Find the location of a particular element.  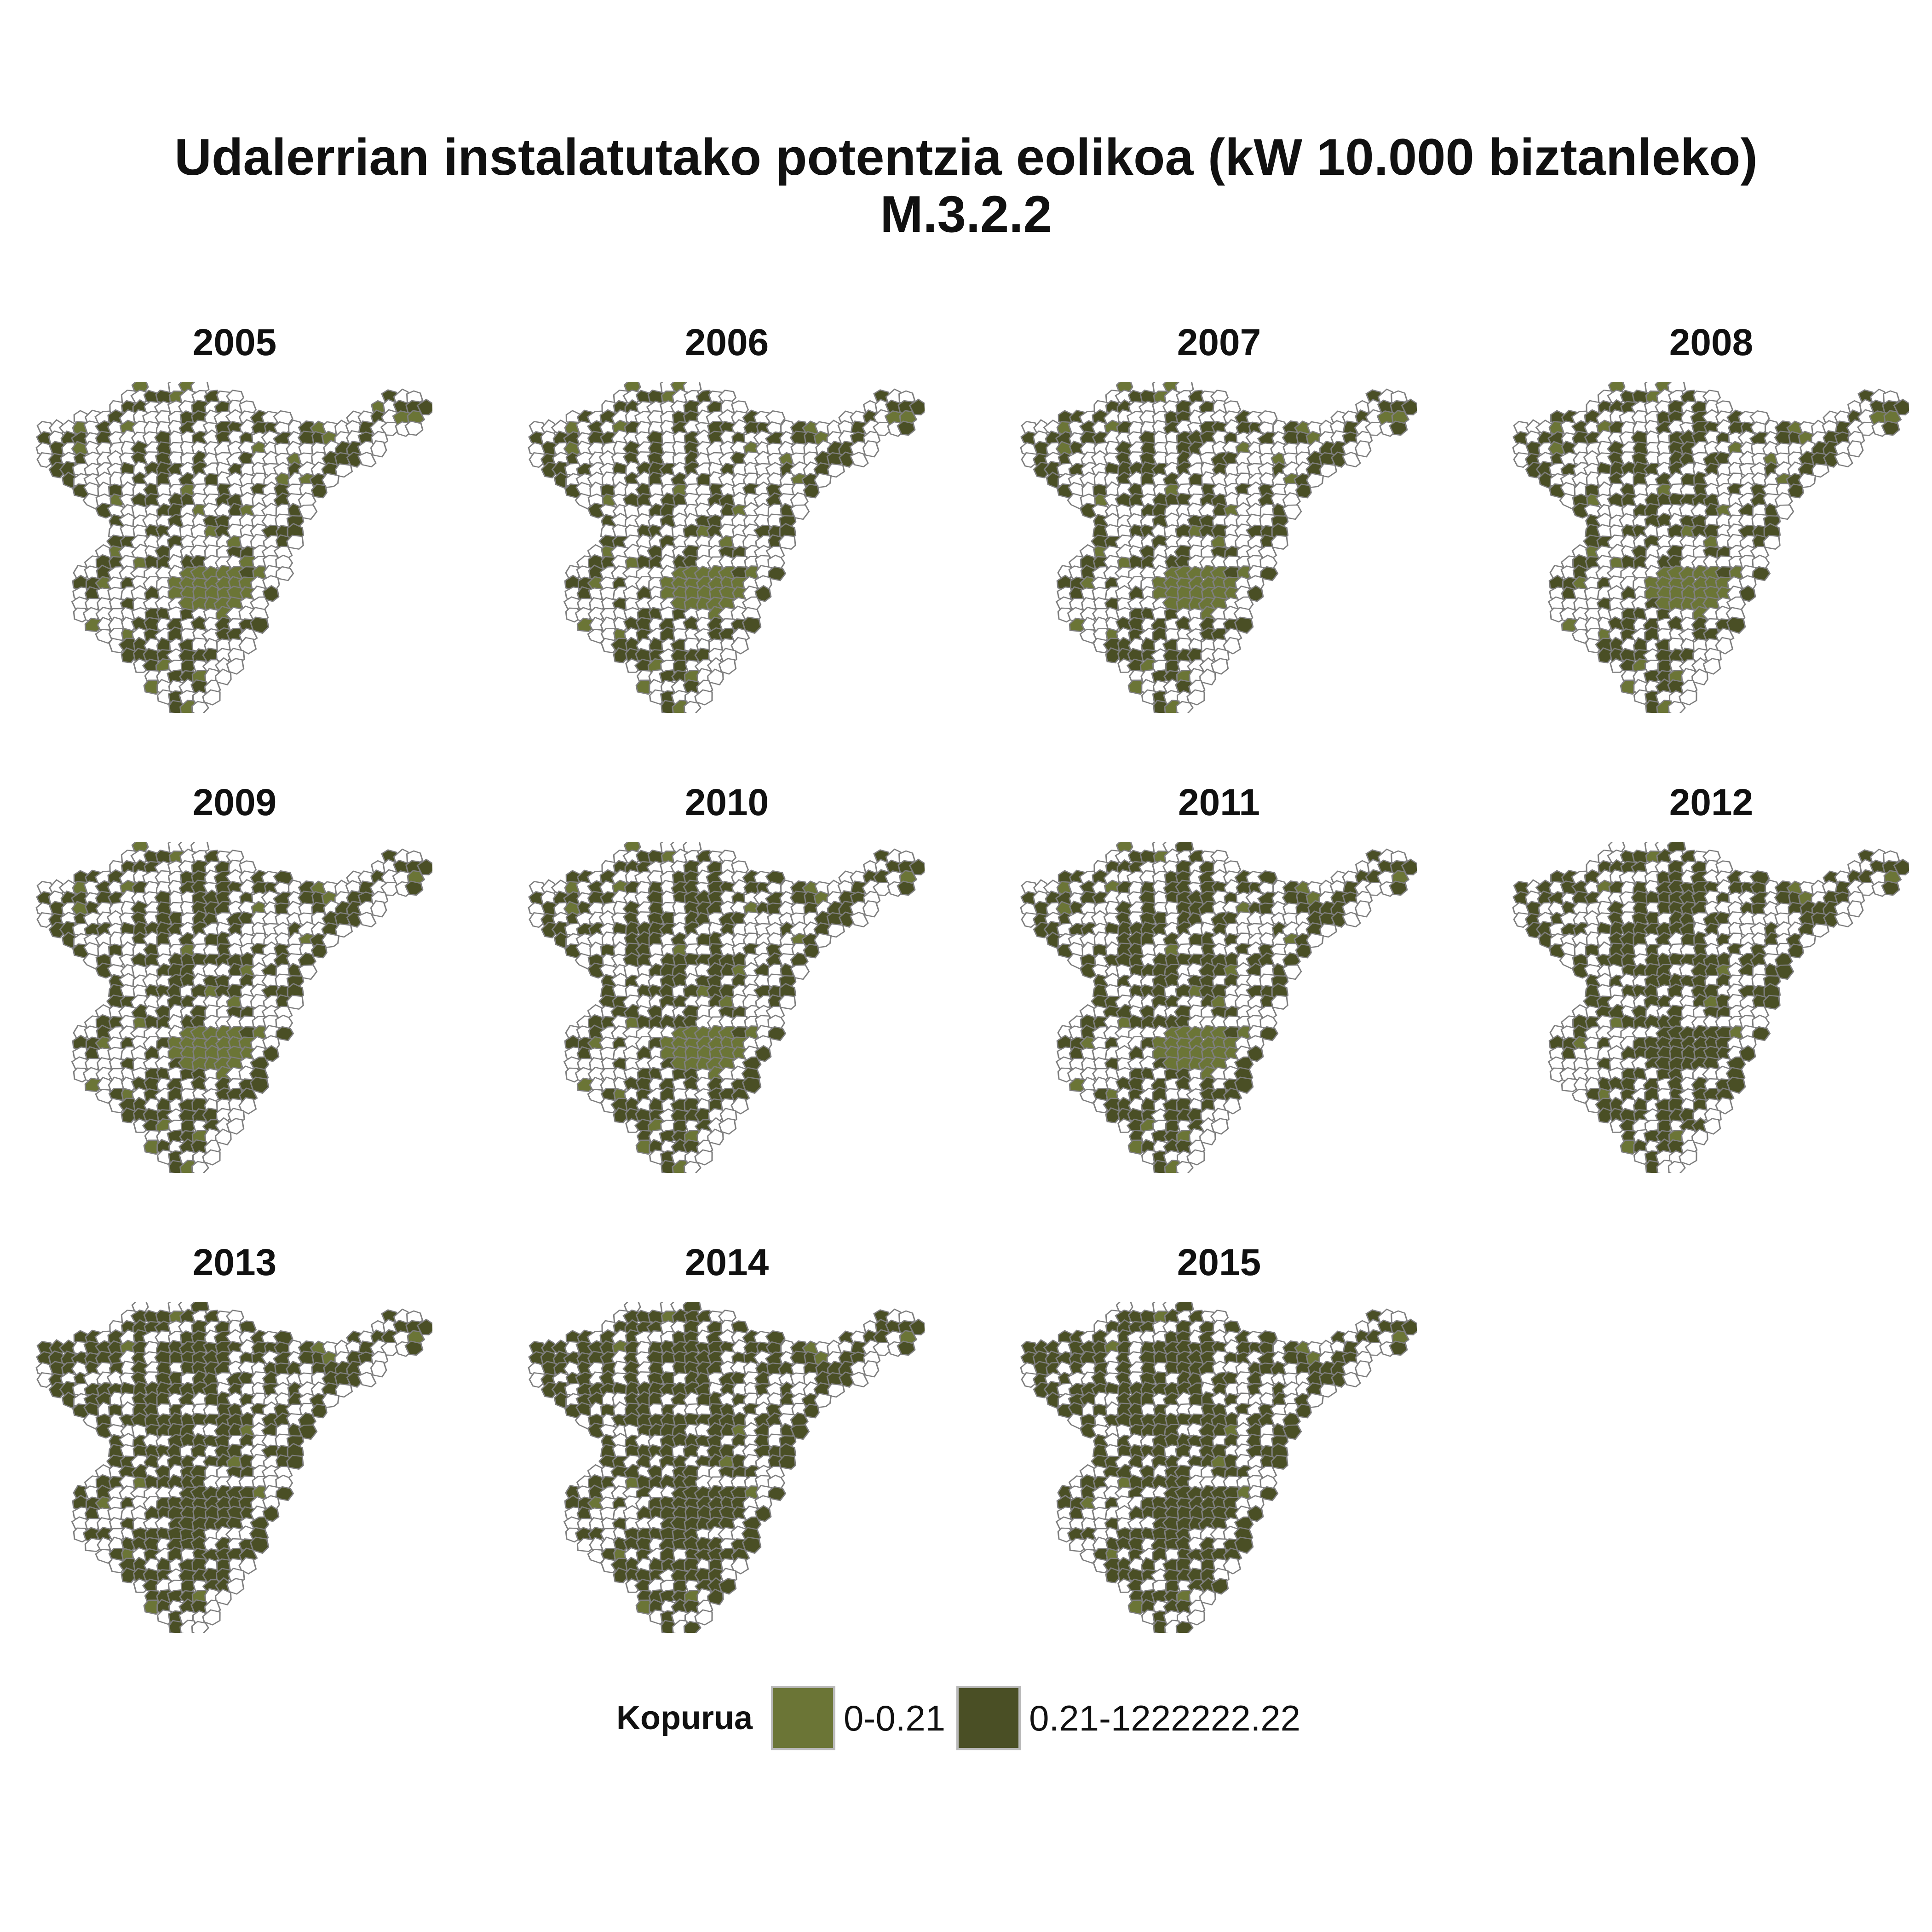

panel-year-label: 2005 is located at coordinates (234, 342).